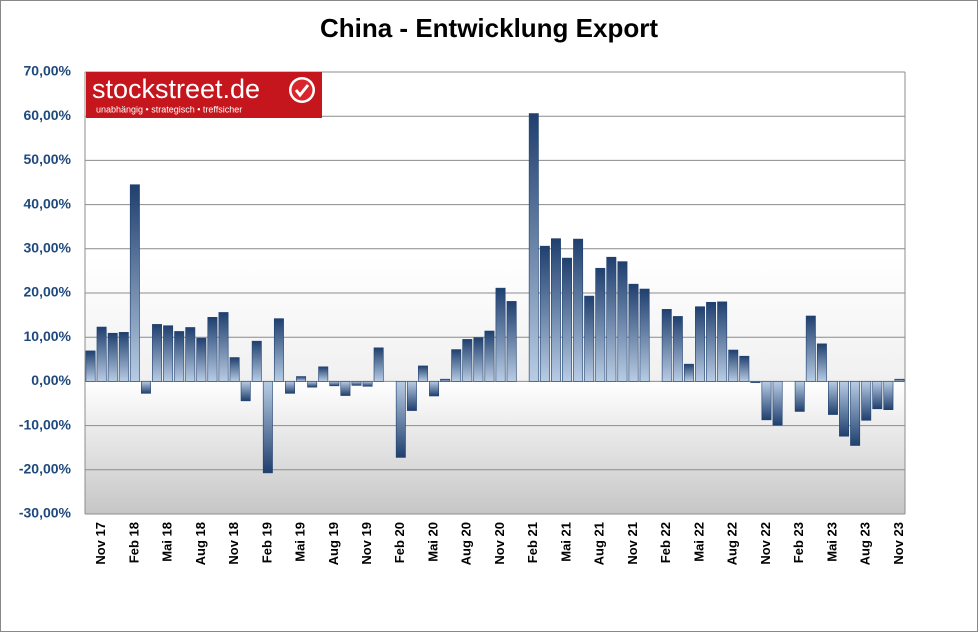 This screenshot has height=632, width=978. I want to click on logo-check, so click(302, 91).